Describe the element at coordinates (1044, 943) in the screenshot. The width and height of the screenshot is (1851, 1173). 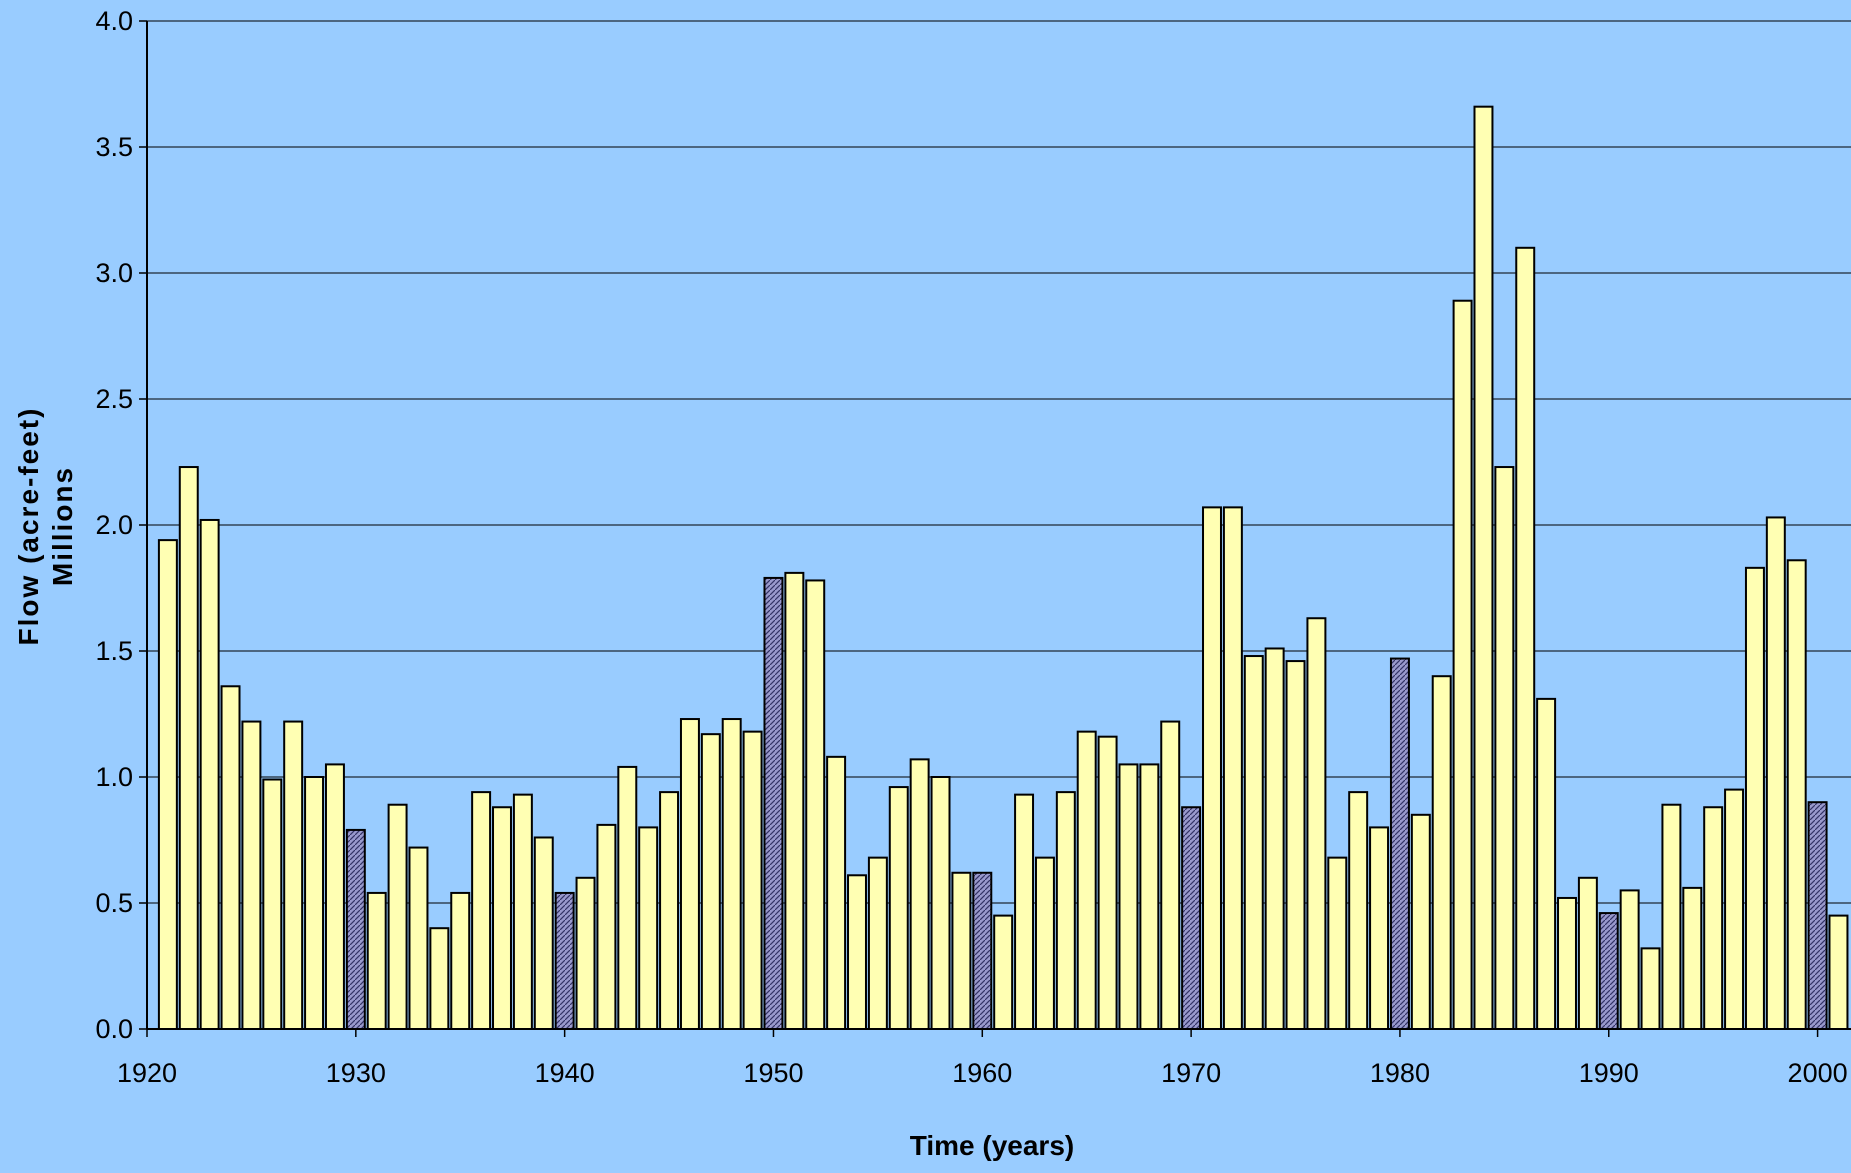
I see `bar-1963` at that location.